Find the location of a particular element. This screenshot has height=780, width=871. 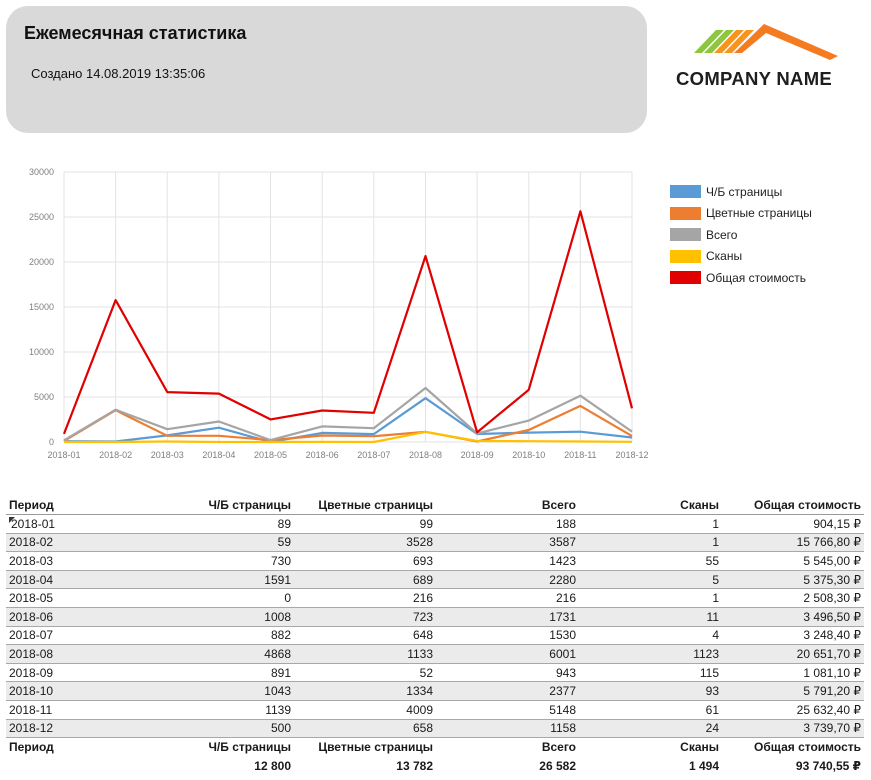

y-tick-label: 30000 is located at coordinates (41, 172).